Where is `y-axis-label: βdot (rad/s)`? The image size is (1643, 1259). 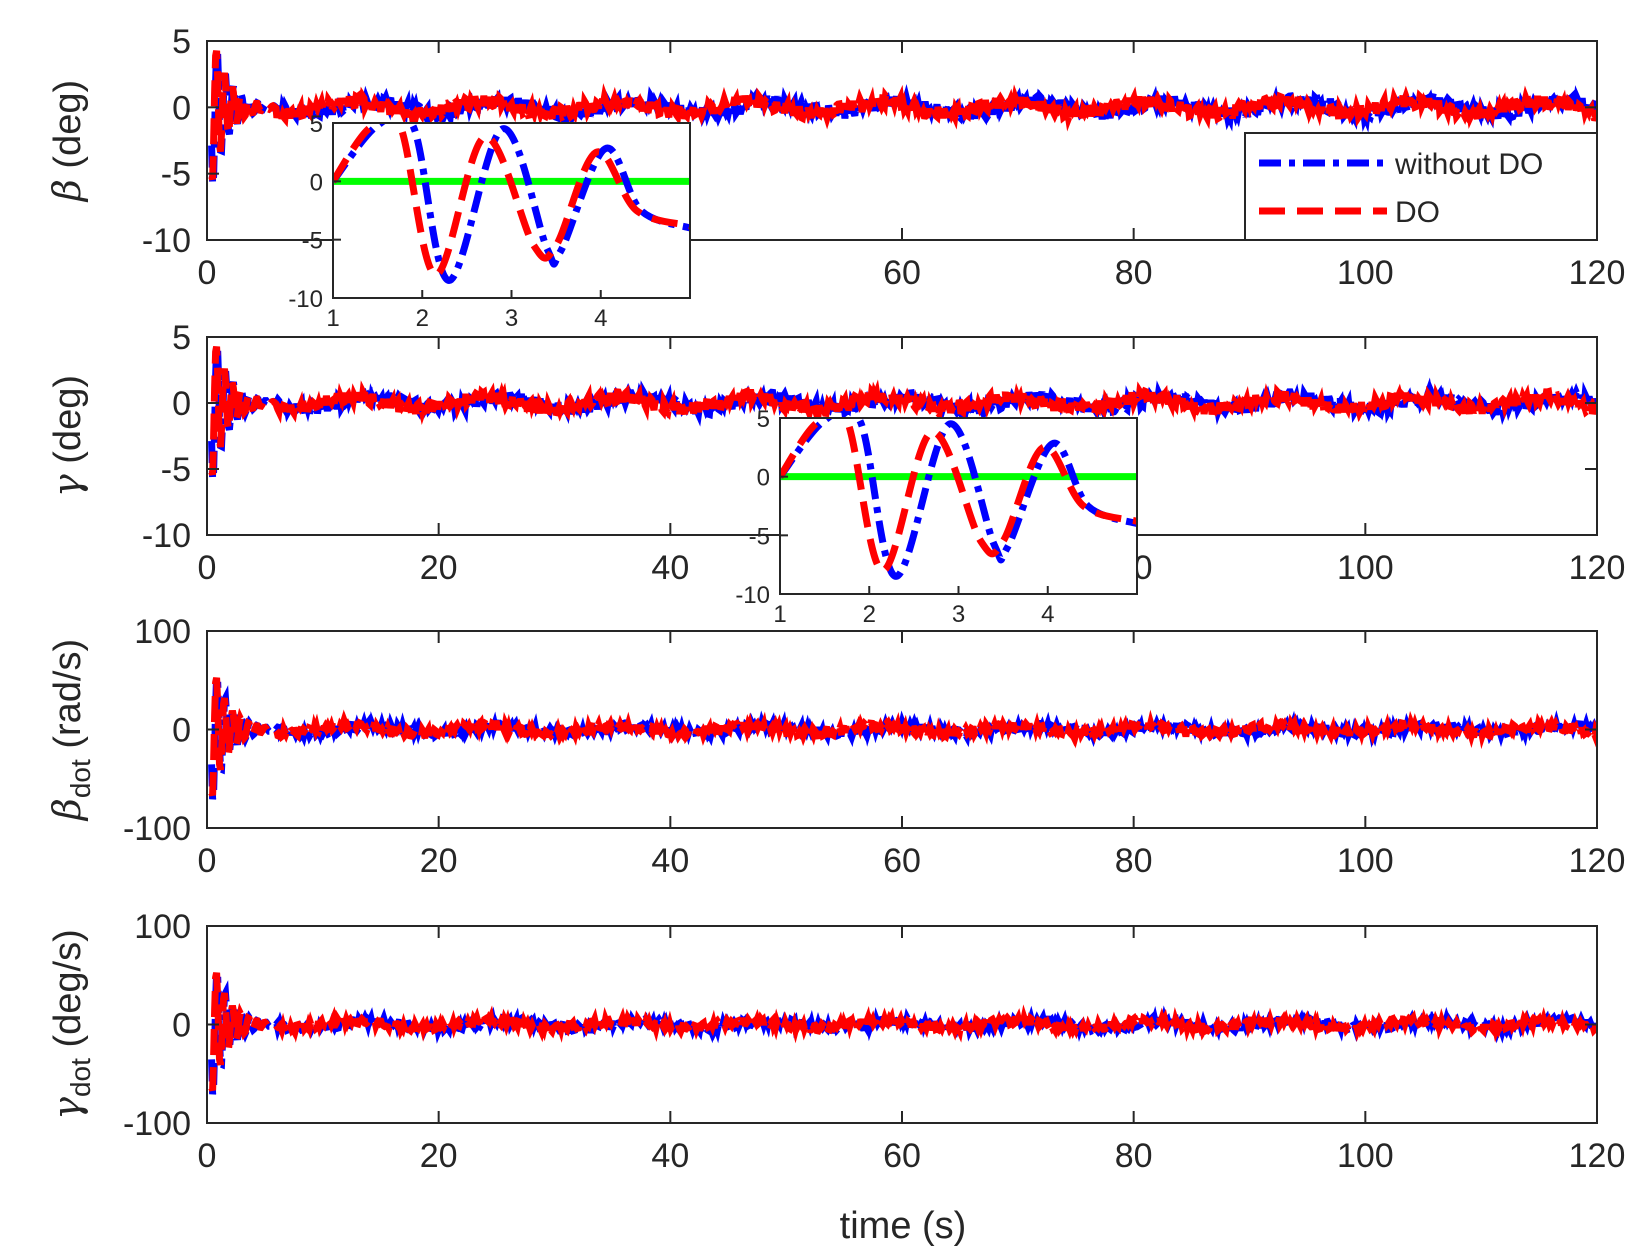
y-axis-label: βdot (rad/s) is located at coordinates (70, 730).